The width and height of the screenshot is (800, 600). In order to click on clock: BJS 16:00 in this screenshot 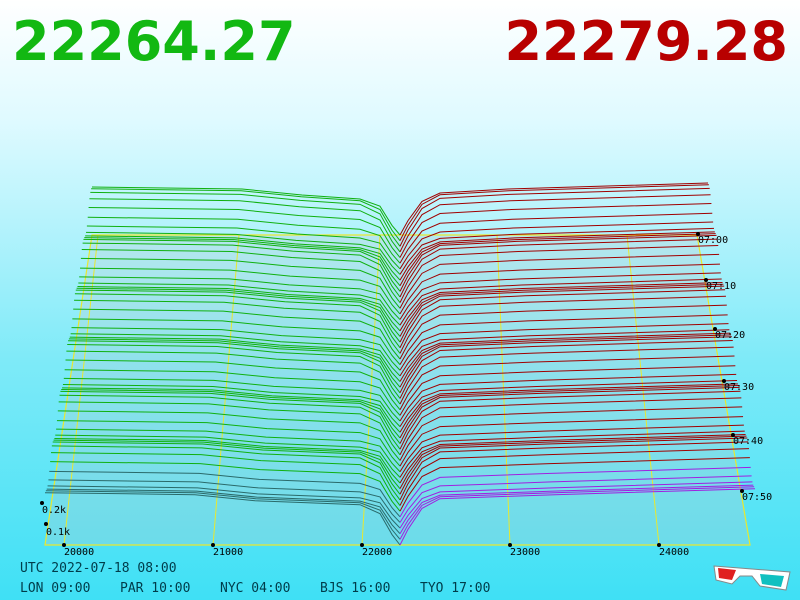, I will do `click(355, 588)`.